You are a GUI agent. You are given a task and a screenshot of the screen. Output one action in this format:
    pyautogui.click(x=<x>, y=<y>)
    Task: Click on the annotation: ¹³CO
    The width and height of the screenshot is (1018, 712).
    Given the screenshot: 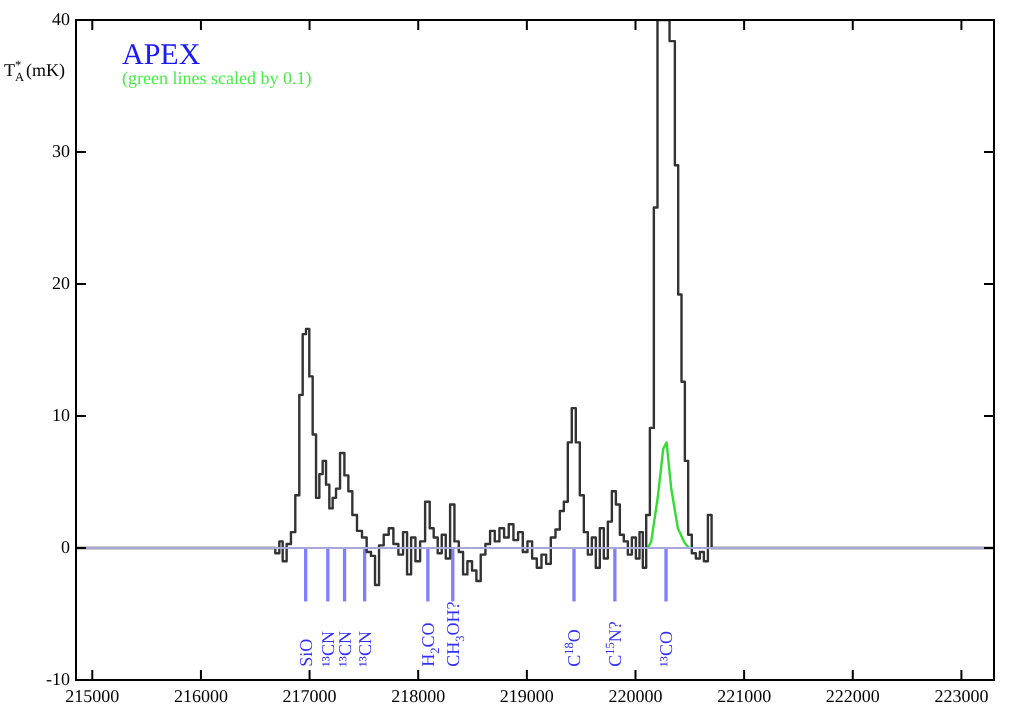 What is the action you would take?
    pyautogui.click(x=666, y=648)
    